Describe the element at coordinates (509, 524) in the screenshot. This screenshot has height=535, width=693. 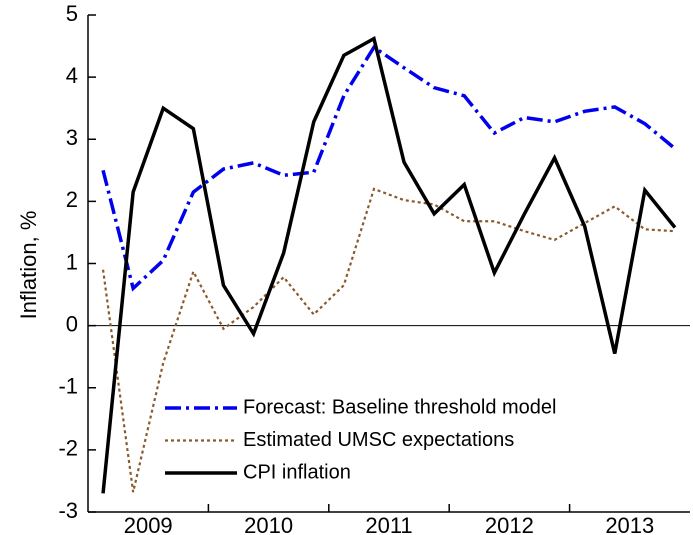
I see `x-tick-label: 2012` at that location.